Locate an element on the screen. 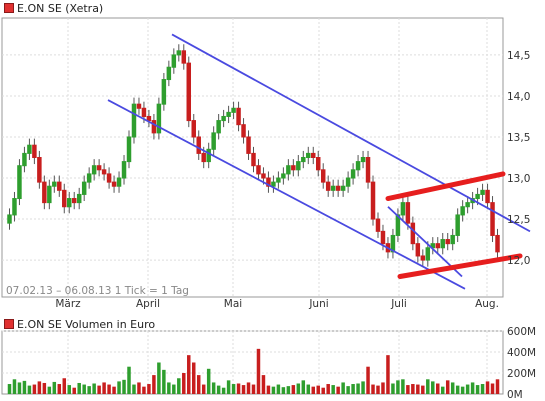 This screenshot has width=545, height=401. price-series-swatch is located at coordinates (9, 8).